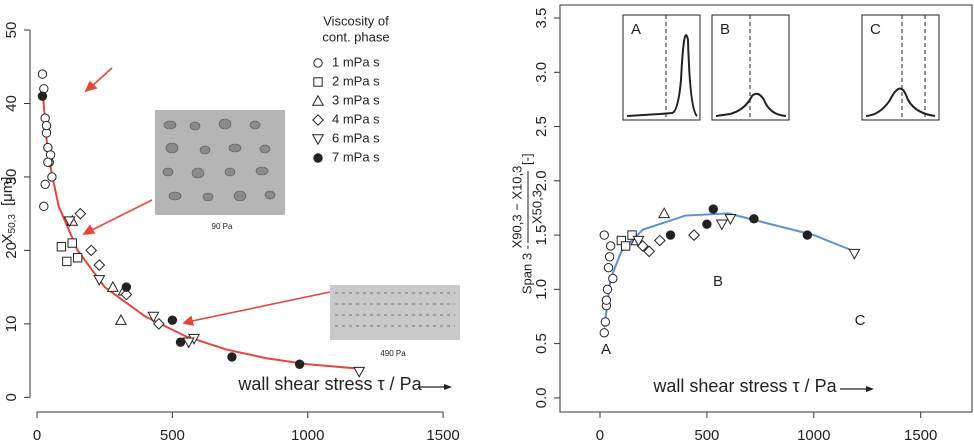 Image resolution: width=974 pixels, height=448 pixels. Describe the element at coordinates (11, 397) in the screenshot. I see `y-tick-label: 0` at that location.